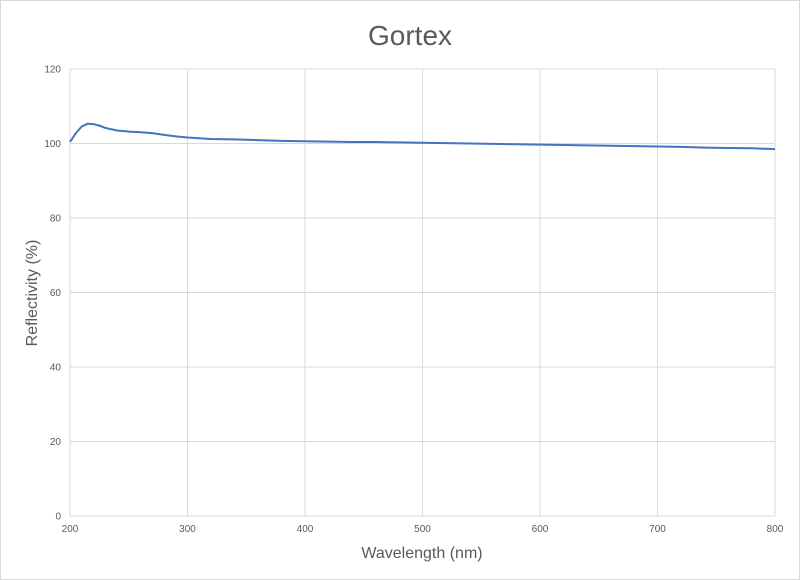 This screenshot has height=580, width=800. Describe the element at coordinates (56, 368) in the screenshot. I see `y-tick-40: 40` at that location.